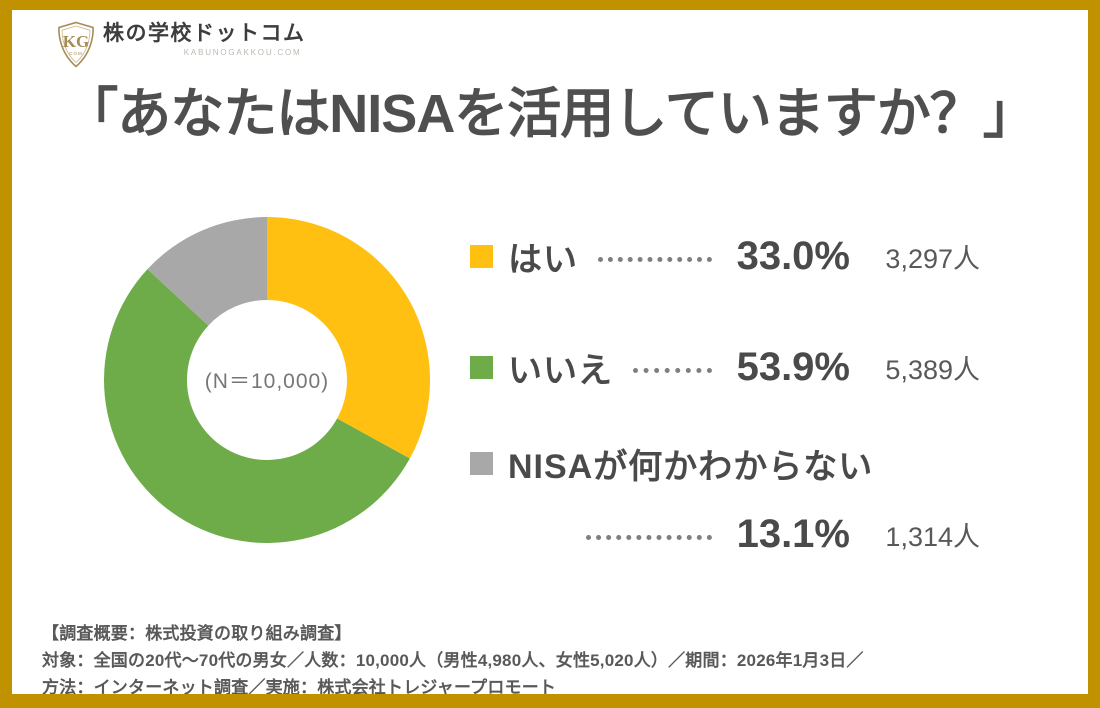  Describe the element at coordinates (481, 256) in the screenshot. I see `legend-swatch-yes` at that location.